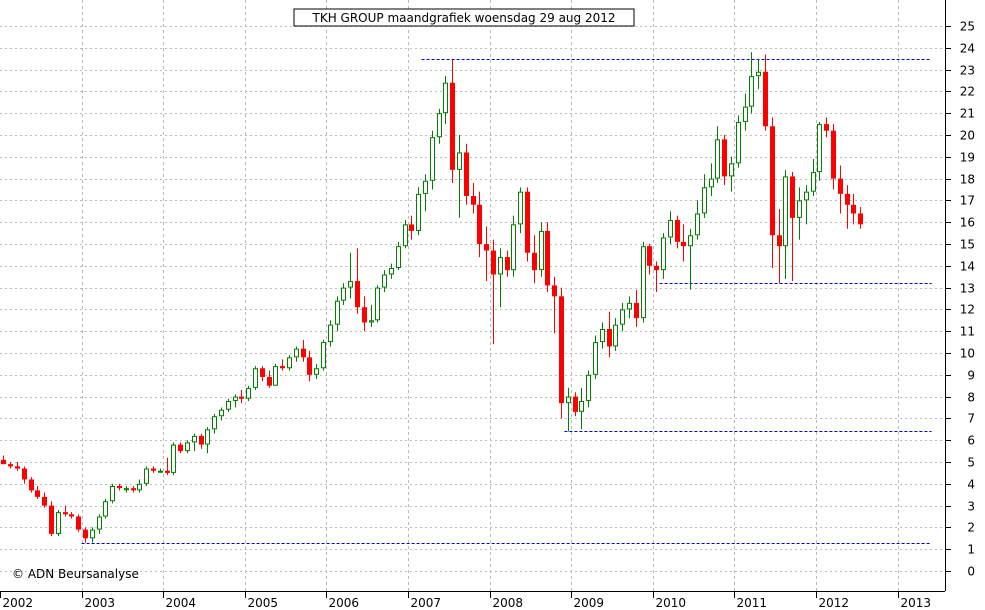 This screenshot has width=985, height=610. What do you see at coordinates (967, 201) in the screenshot?
I see `y-tick-label: 17` at bounding box center [967, 201].